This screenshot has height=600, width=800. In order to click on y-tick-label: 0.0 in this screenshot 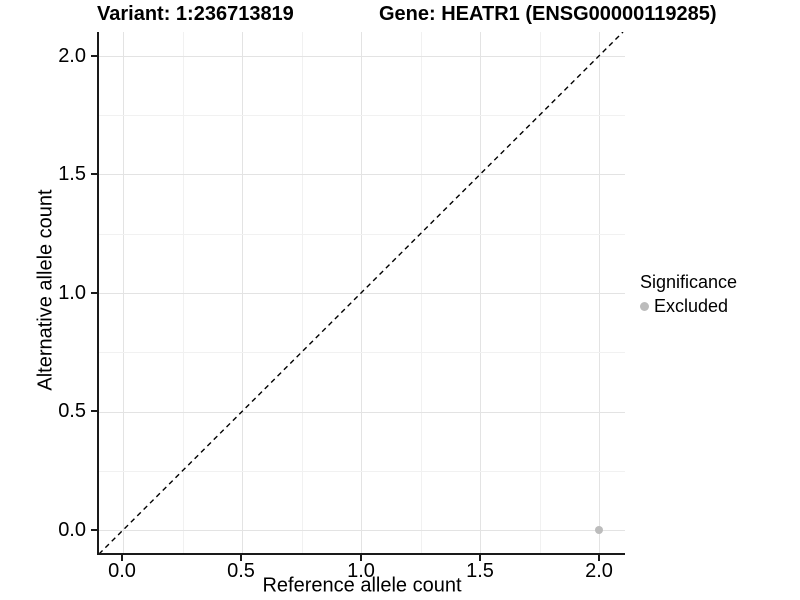, I will do `click(72, 530)`.